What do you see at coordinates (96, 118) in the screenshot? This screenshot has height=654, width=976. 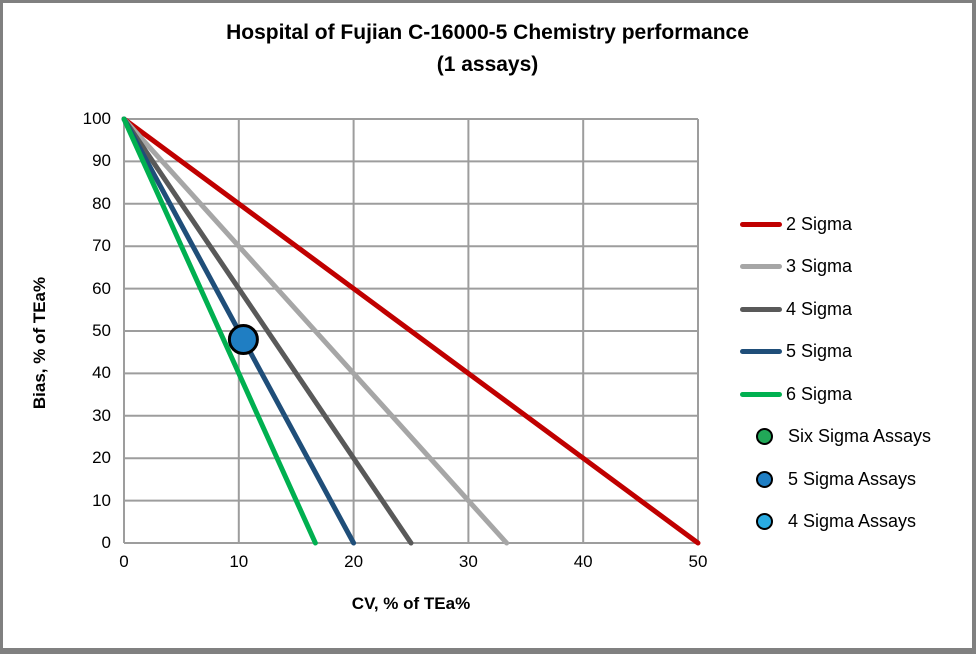 I see `y-tick-label-100: 100` at bounding box center [96, 118].